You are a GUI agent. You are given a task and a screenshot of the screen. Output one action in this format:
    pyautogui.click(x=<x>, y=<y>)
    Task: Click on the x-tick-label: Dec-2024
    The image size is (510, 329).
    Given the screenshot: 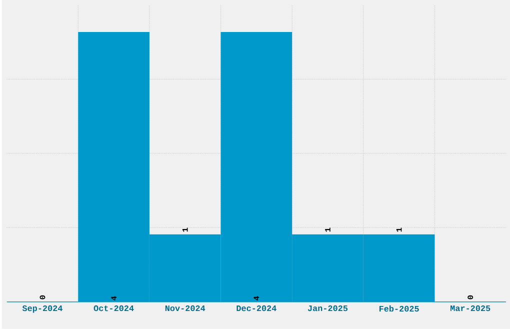 What is the action you would take?
    pyautogui.click(x=256, y=309)
    